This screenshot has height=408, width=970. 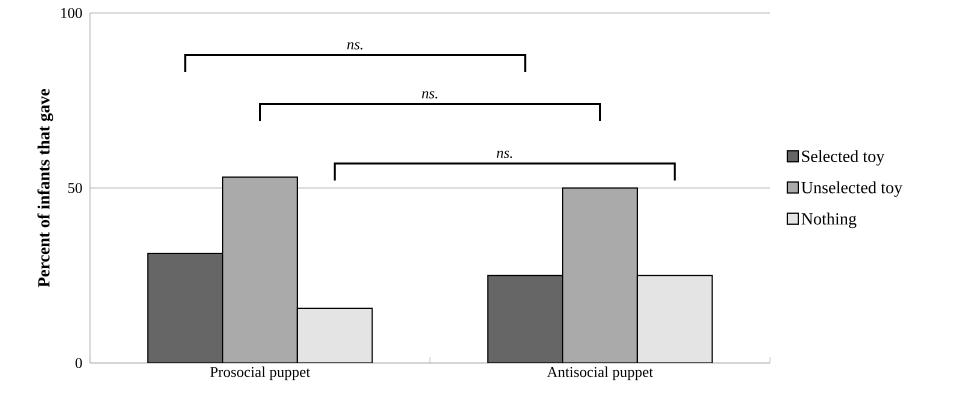 What do you see at coordinates (71, 13) in the screenshot?
I see `y-tick-label: 100` at bounding box center [71, 13].